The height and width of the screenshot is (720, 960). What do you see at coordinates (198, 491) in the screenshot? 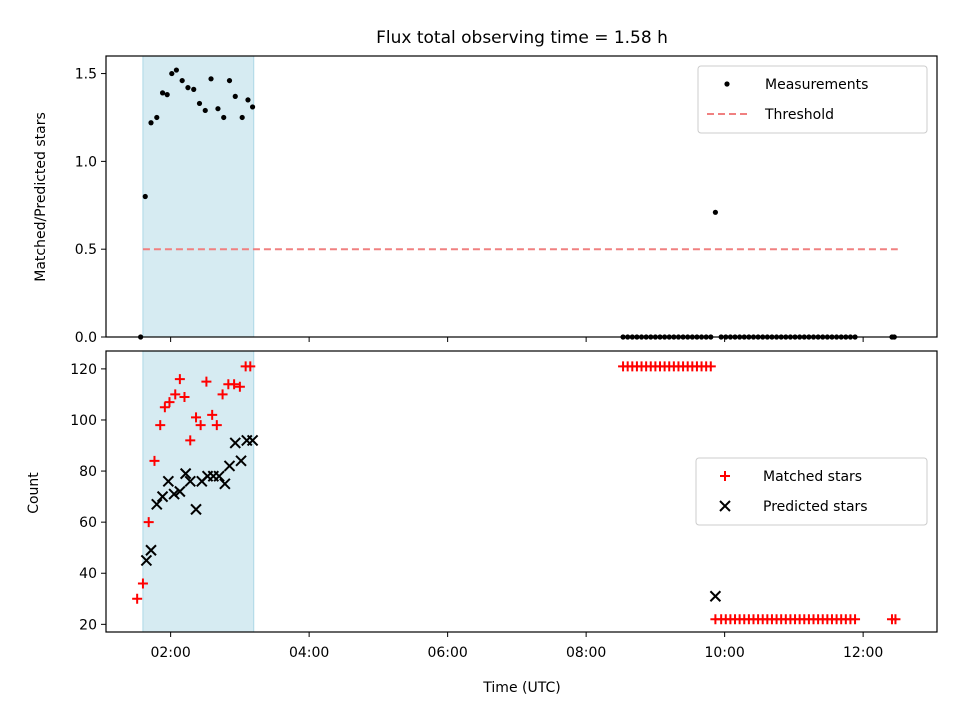
I see `observing-window-shade` at bounding box center [198, 491].